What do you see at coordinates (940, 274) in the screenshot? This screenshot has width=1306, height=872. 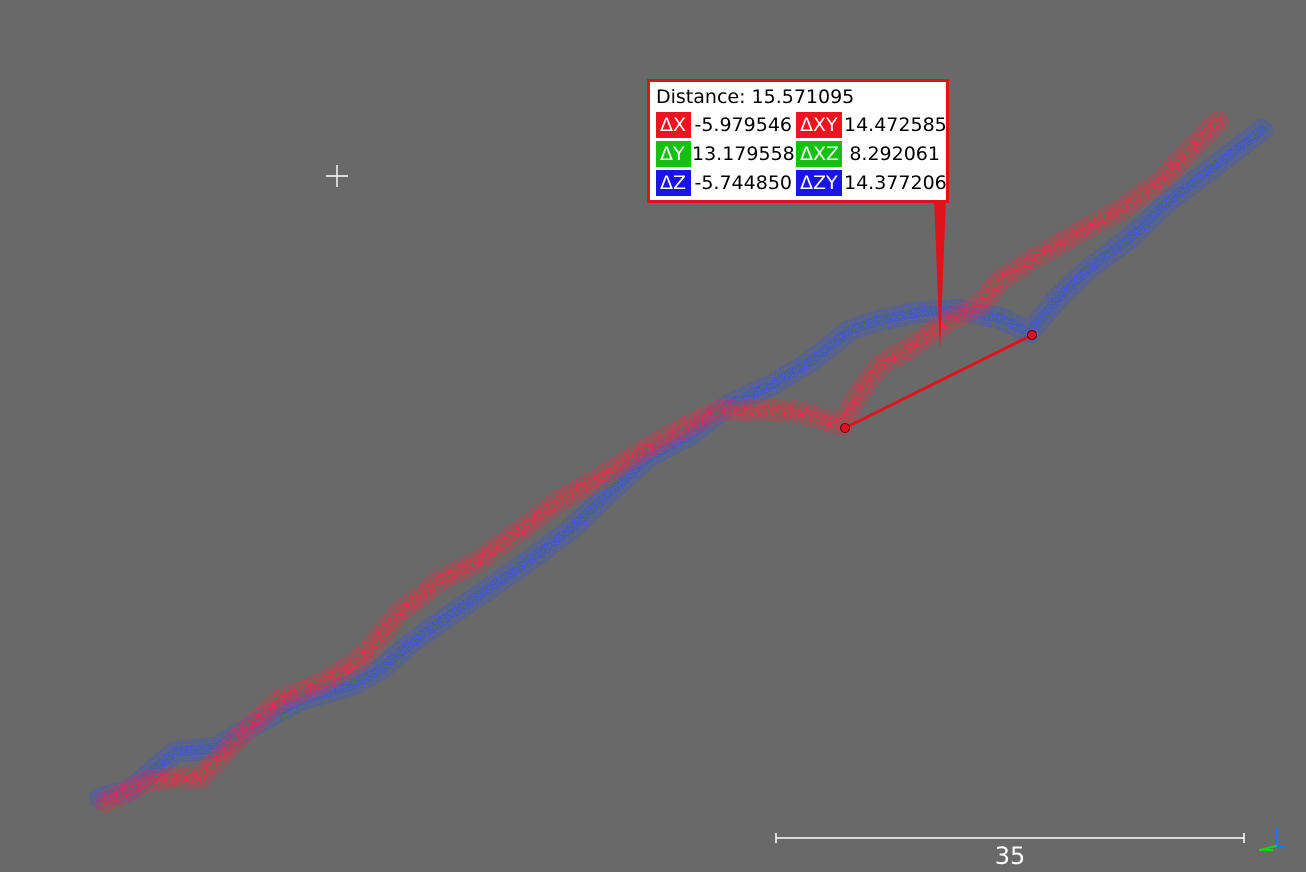 I see `label-leader` at bounding box center [940, 274].